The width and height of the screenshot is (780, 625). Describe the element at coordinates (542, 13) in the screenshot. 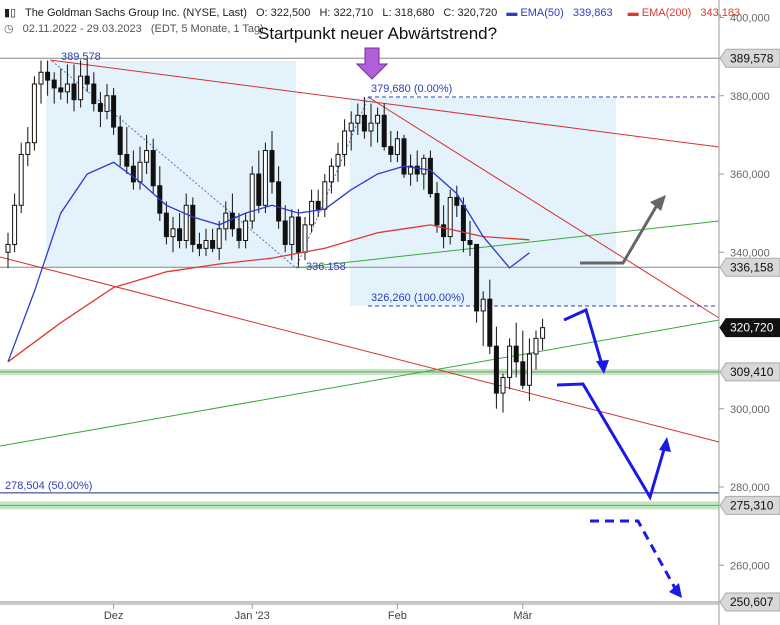

I see `ema50-legend-label: EMA(50)` at that location.